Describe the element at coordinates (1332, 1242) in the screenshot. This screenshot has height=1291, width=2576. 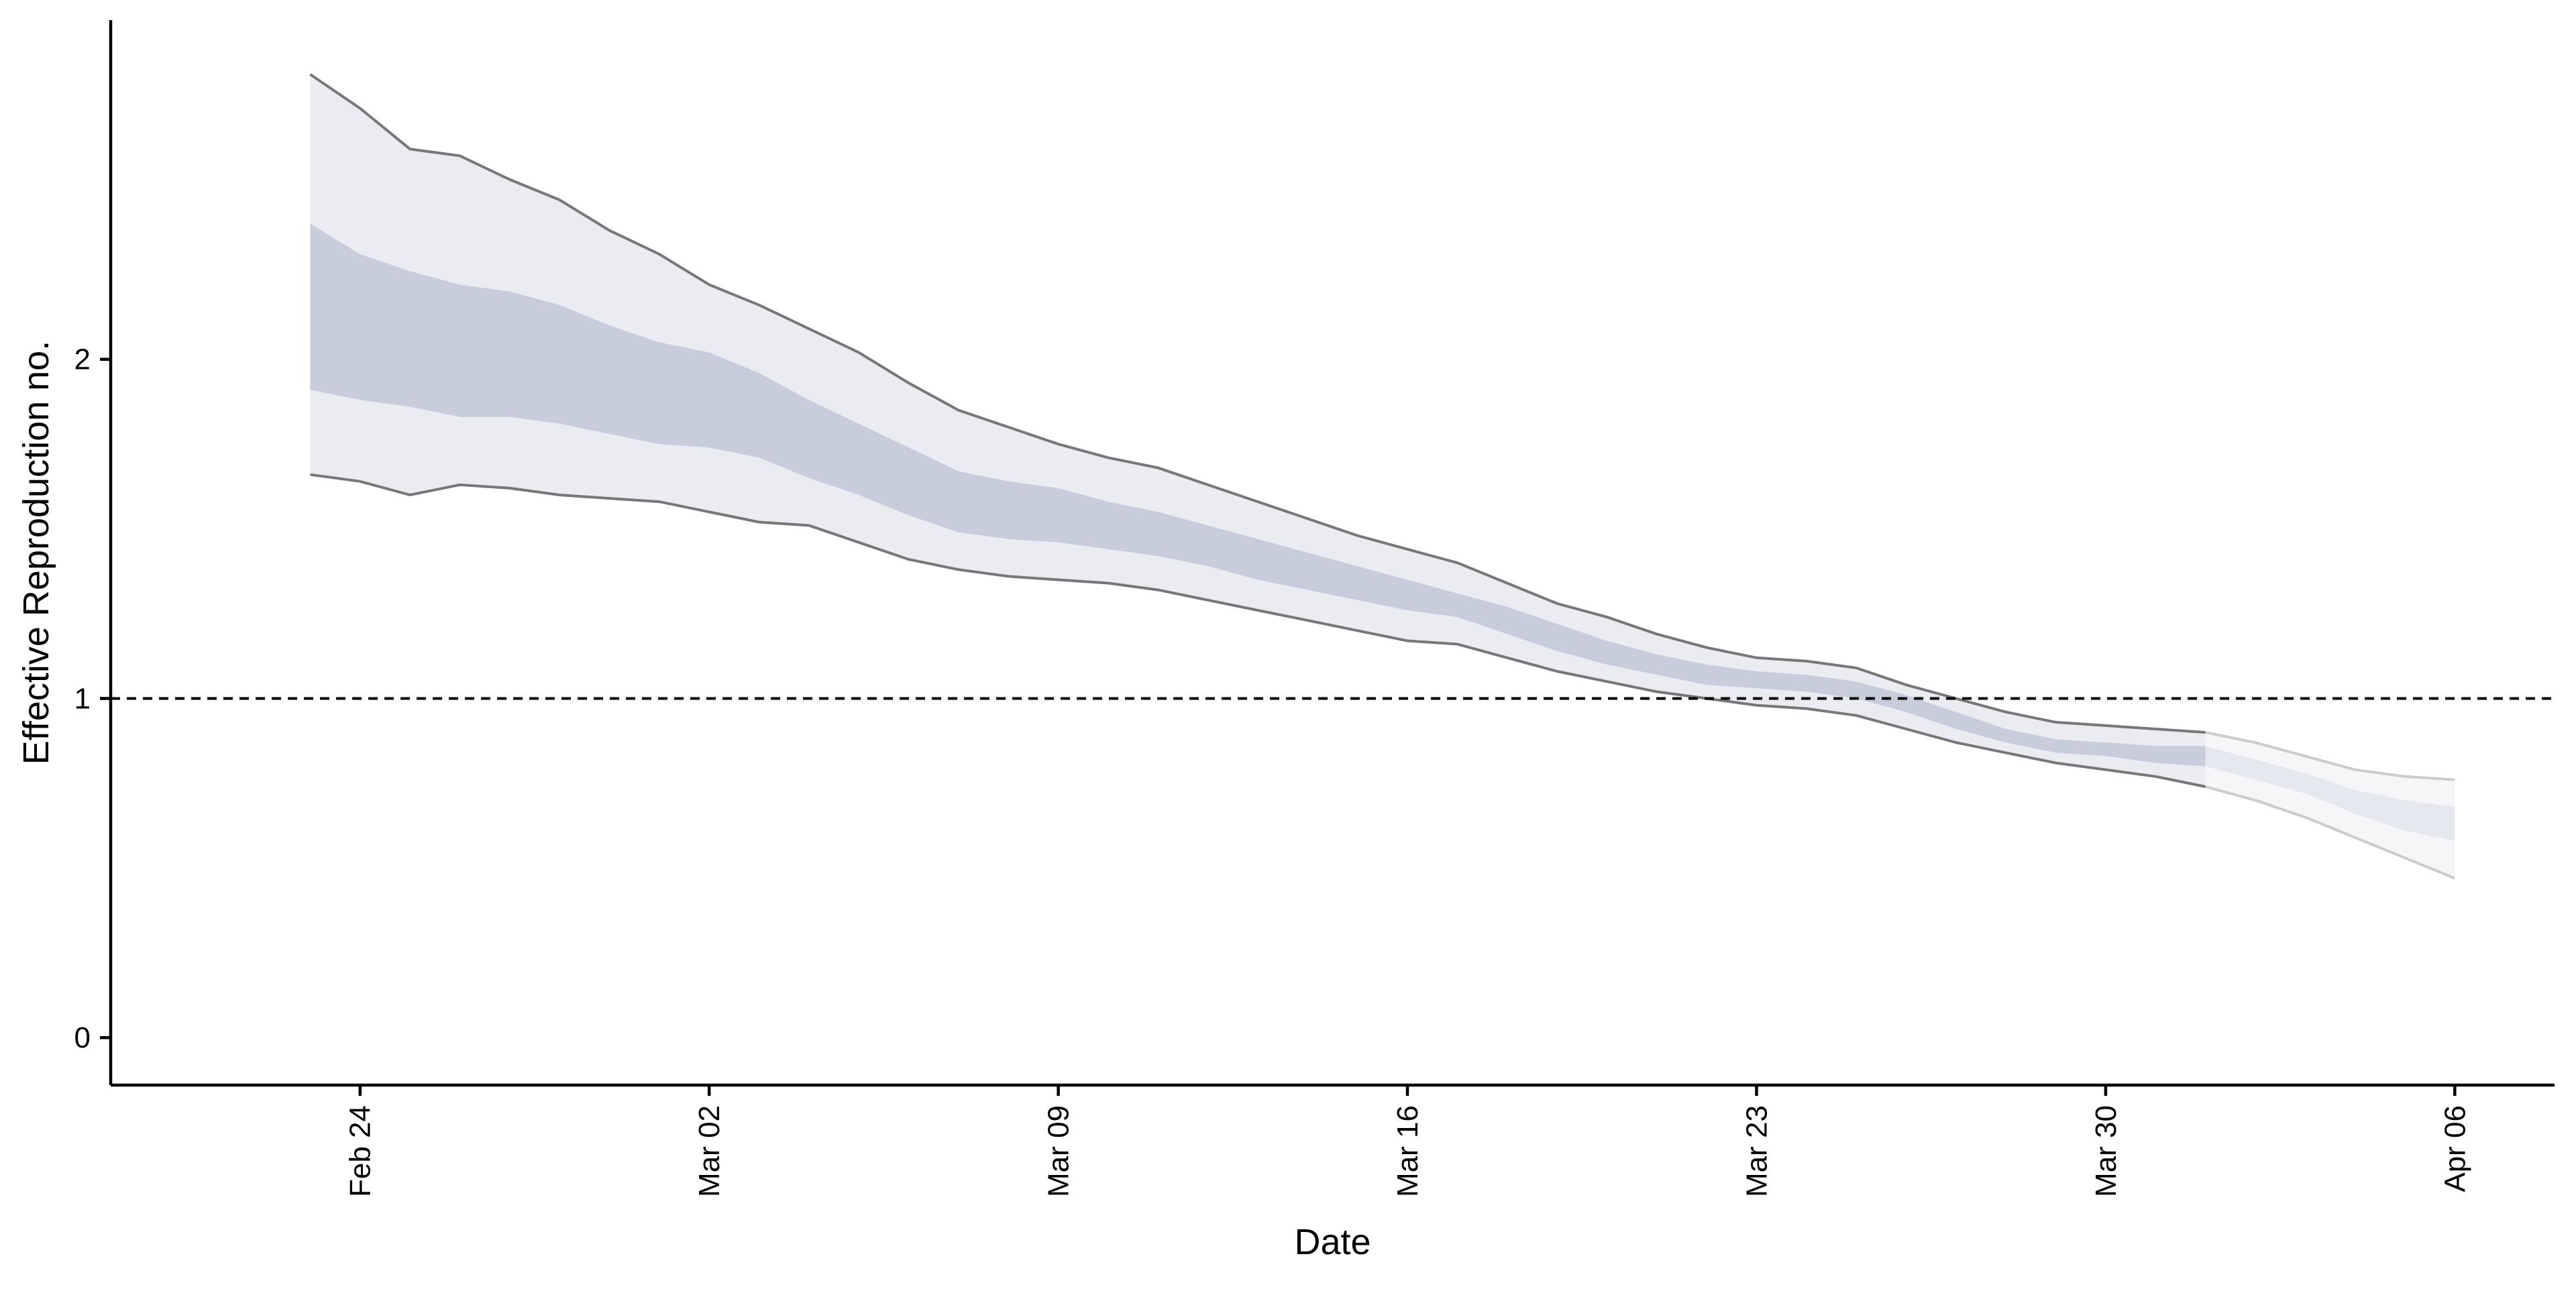
I see `x-axis-title: Date` at that location.